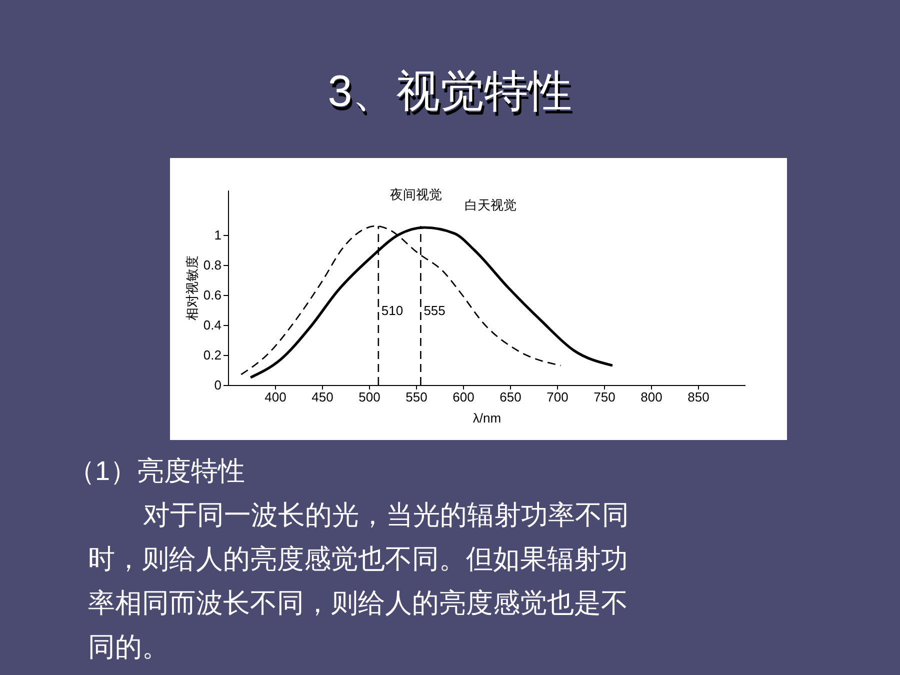 The height and width of the screenshot is (675, 900). I want to click on y-tick-label: 0.4, so click(212, 325).